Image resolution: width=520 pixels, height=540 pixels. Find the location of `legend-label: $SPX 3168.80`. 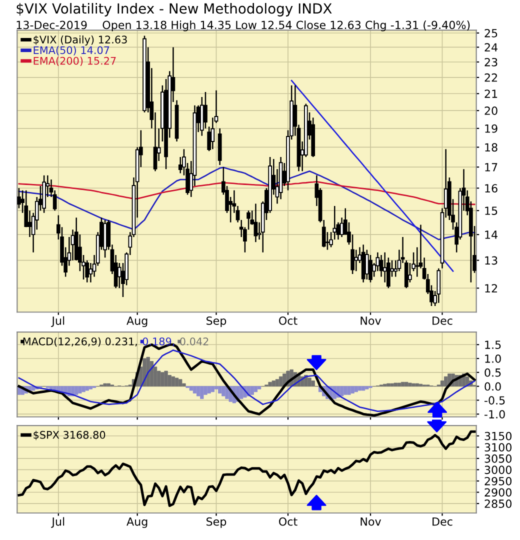

legend-label: $SPX 3168.80 is located at coordinates (70, 435).